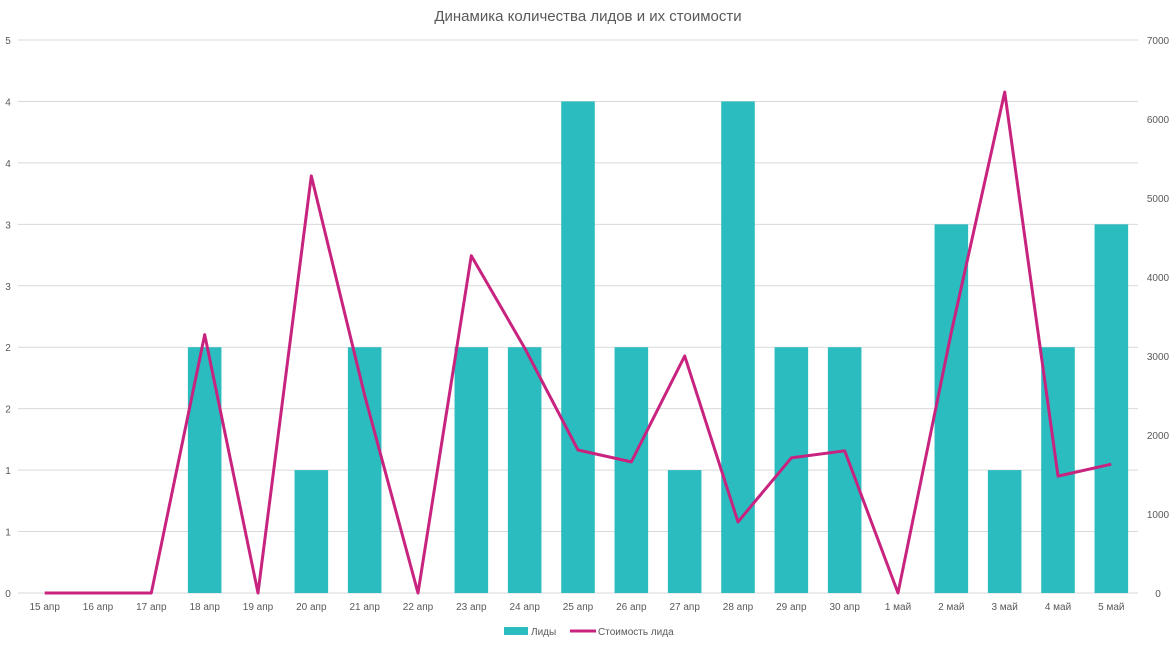 The height and width of the screenshot is (647, 1176). What do you see at coordinates (471, 607) in the screenshot?
I see `x-tick-label: 23 апр` at bounding box center [471, 607].